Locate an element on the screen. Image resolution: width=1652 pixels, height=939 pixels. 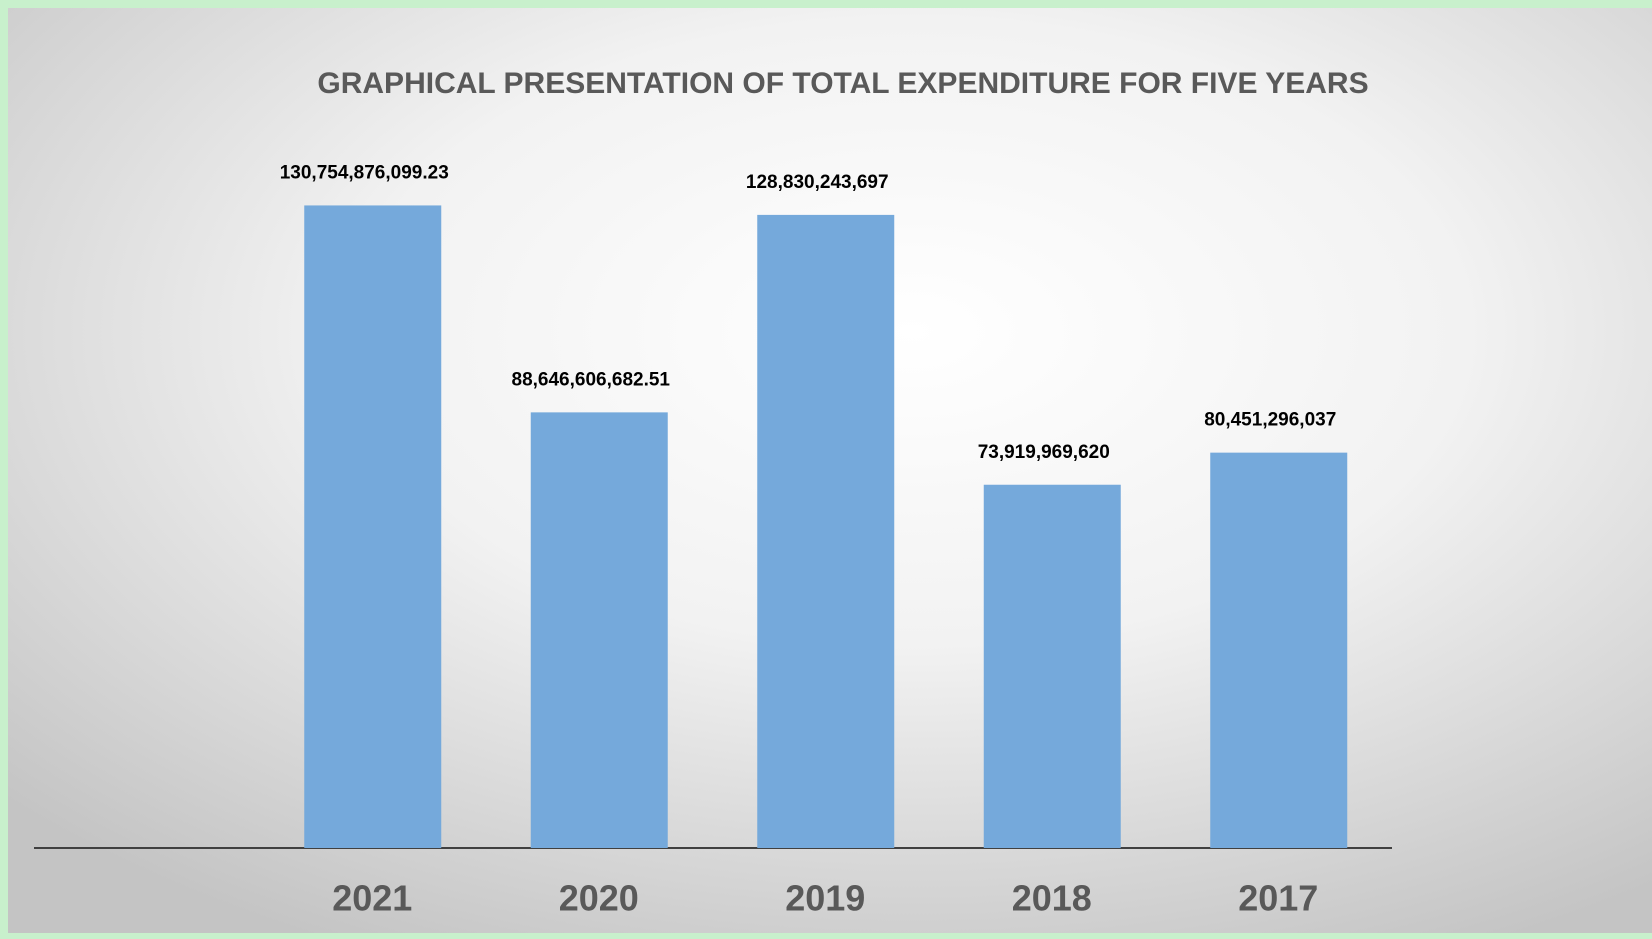
x-tick-label: 2019 is located at coordinates (825, 898).